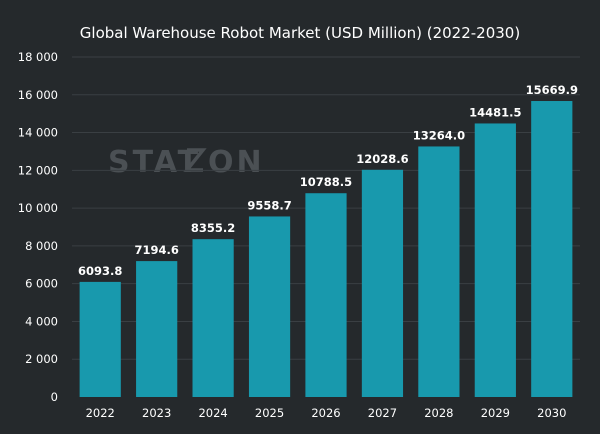  What do you see at coordinates (269, 205) in the screenshot?
I see `value-label-2025: 9558.7` at bounding box center [269, 205].